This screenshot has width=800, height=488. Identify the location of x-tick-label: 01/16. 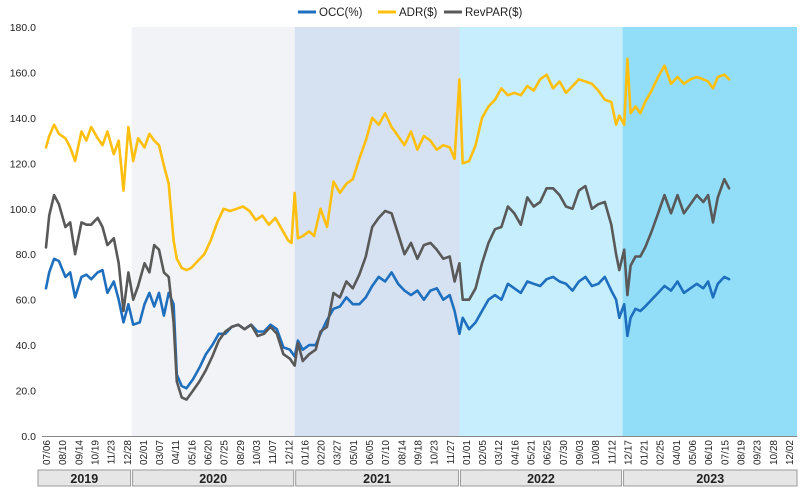
(305, 452).